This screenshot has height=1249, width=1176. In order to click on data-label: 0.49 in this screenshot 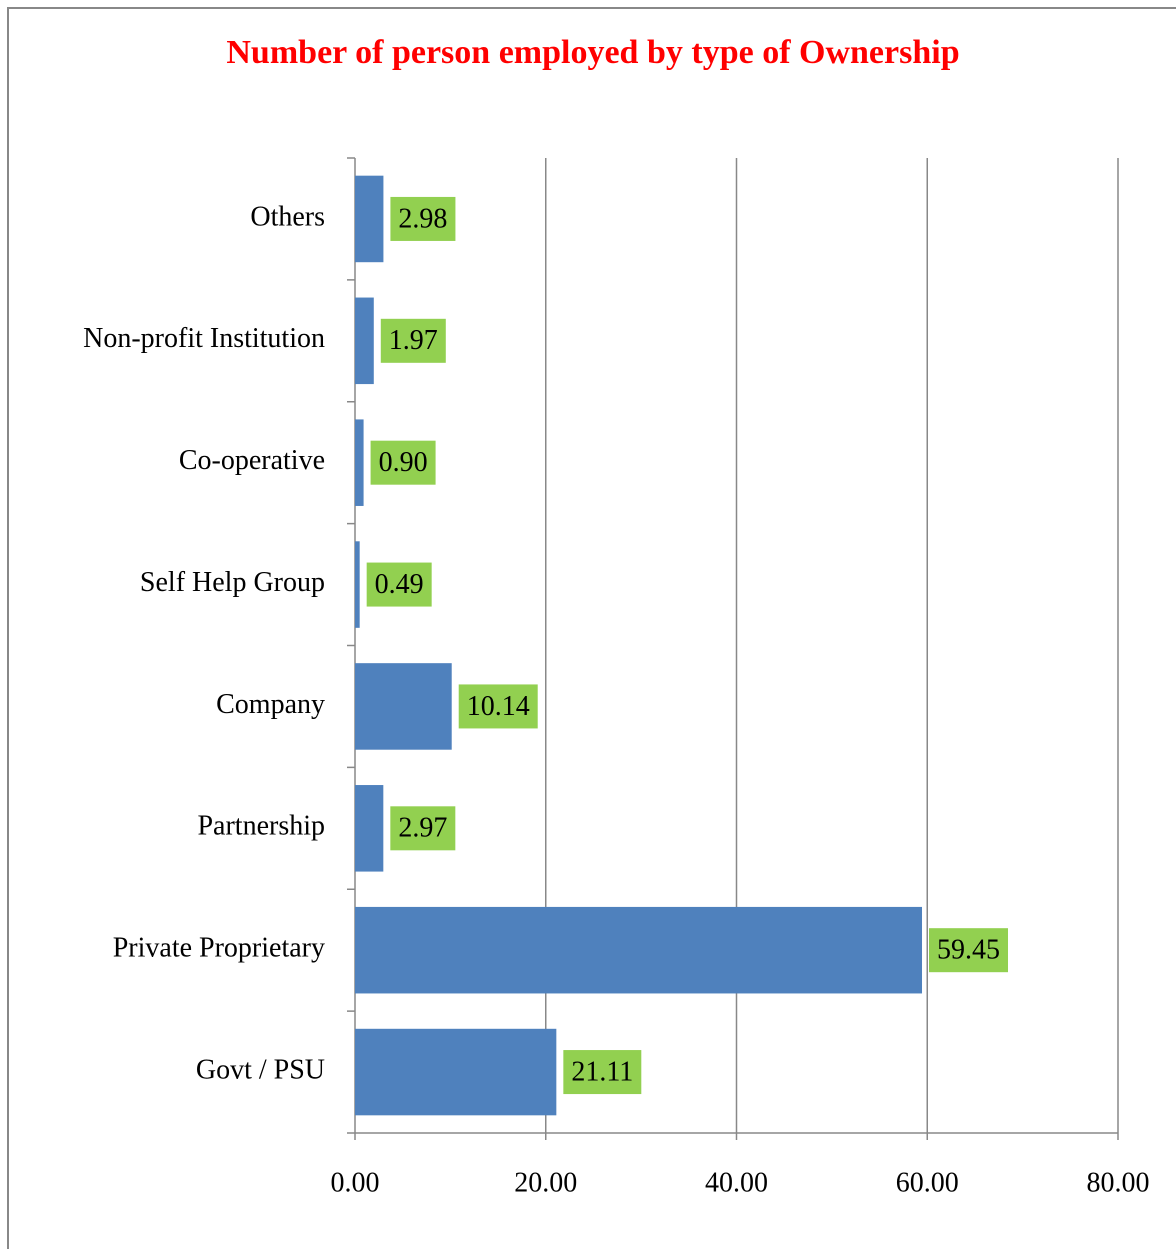, I will do `click(399, 584)`.